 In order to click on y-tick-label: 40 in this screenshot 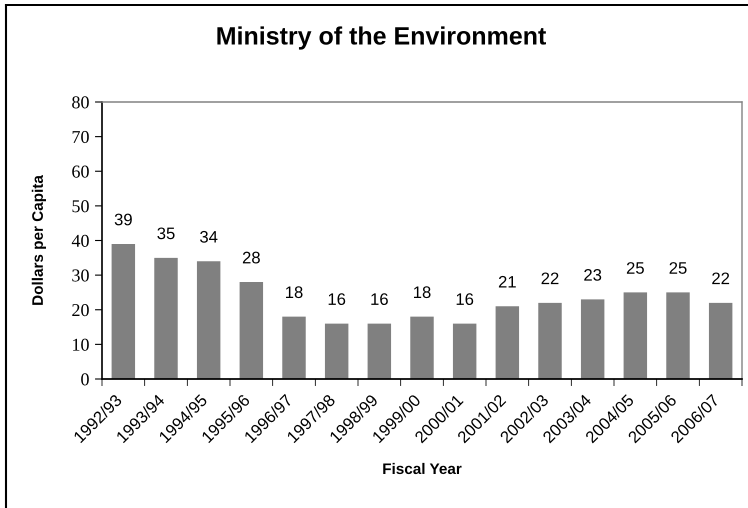, I will do `click(80, 240)`.